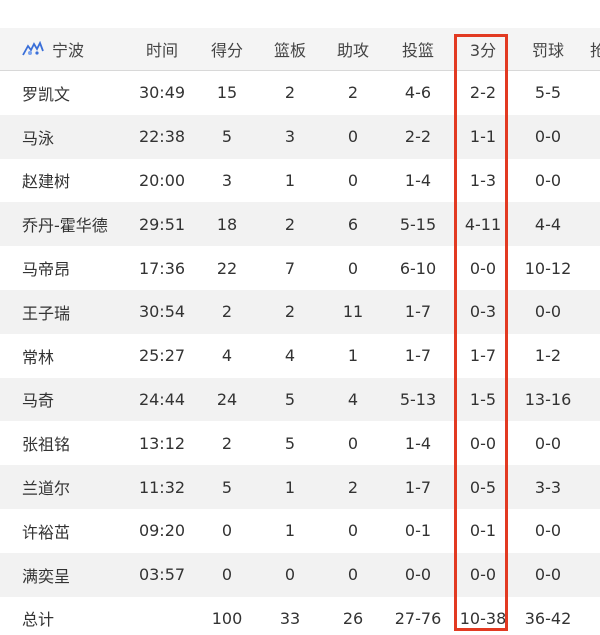  I want to click on stat-cell: 0-5, so click(483, 487).